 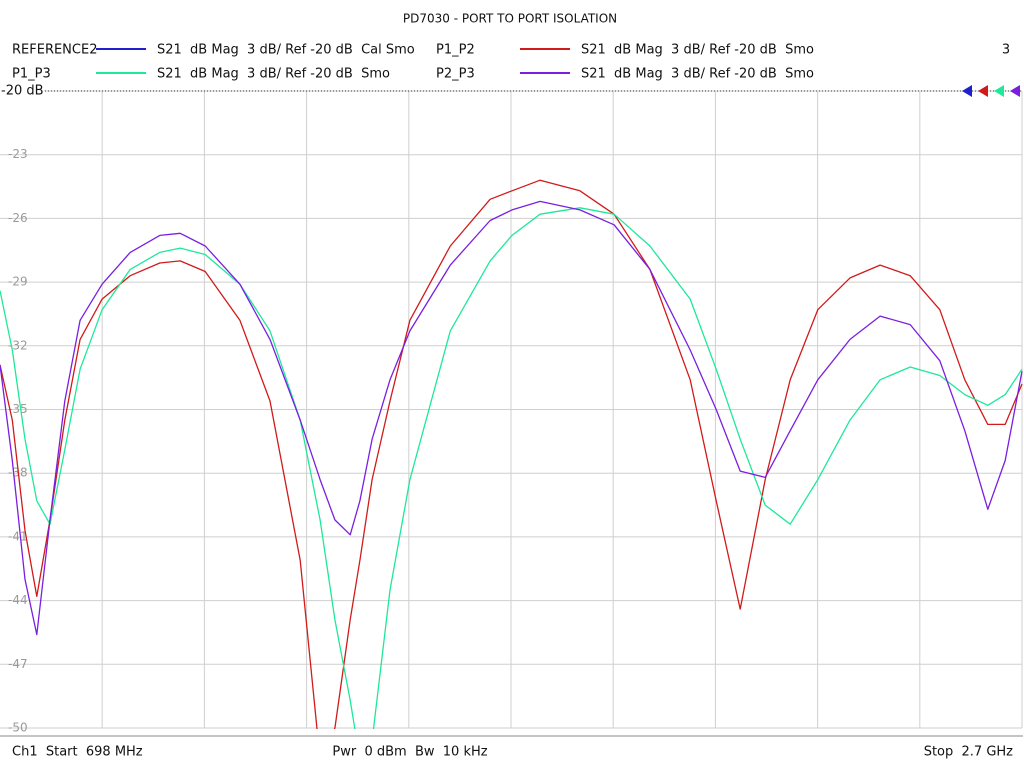 What do you see at coordinates (31, 74) in the screenshot?
I see `legend-name: P1_P3` at bounding box center [31, 74].